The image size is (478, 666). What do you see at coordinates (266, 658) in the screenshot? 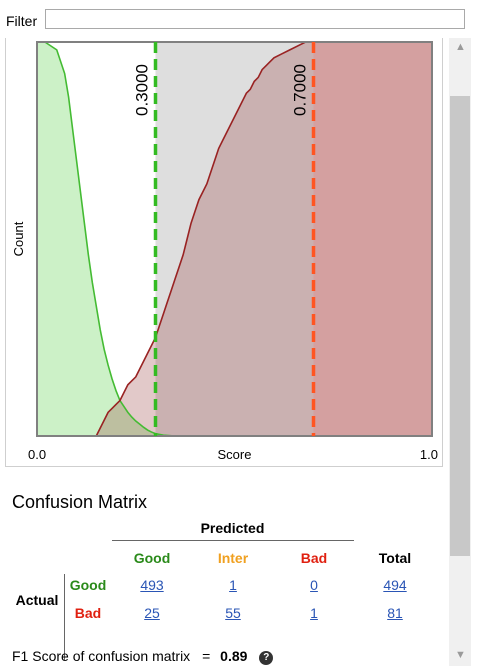
I see `question-circle-icon: ?` at bounding box center [266, 658].